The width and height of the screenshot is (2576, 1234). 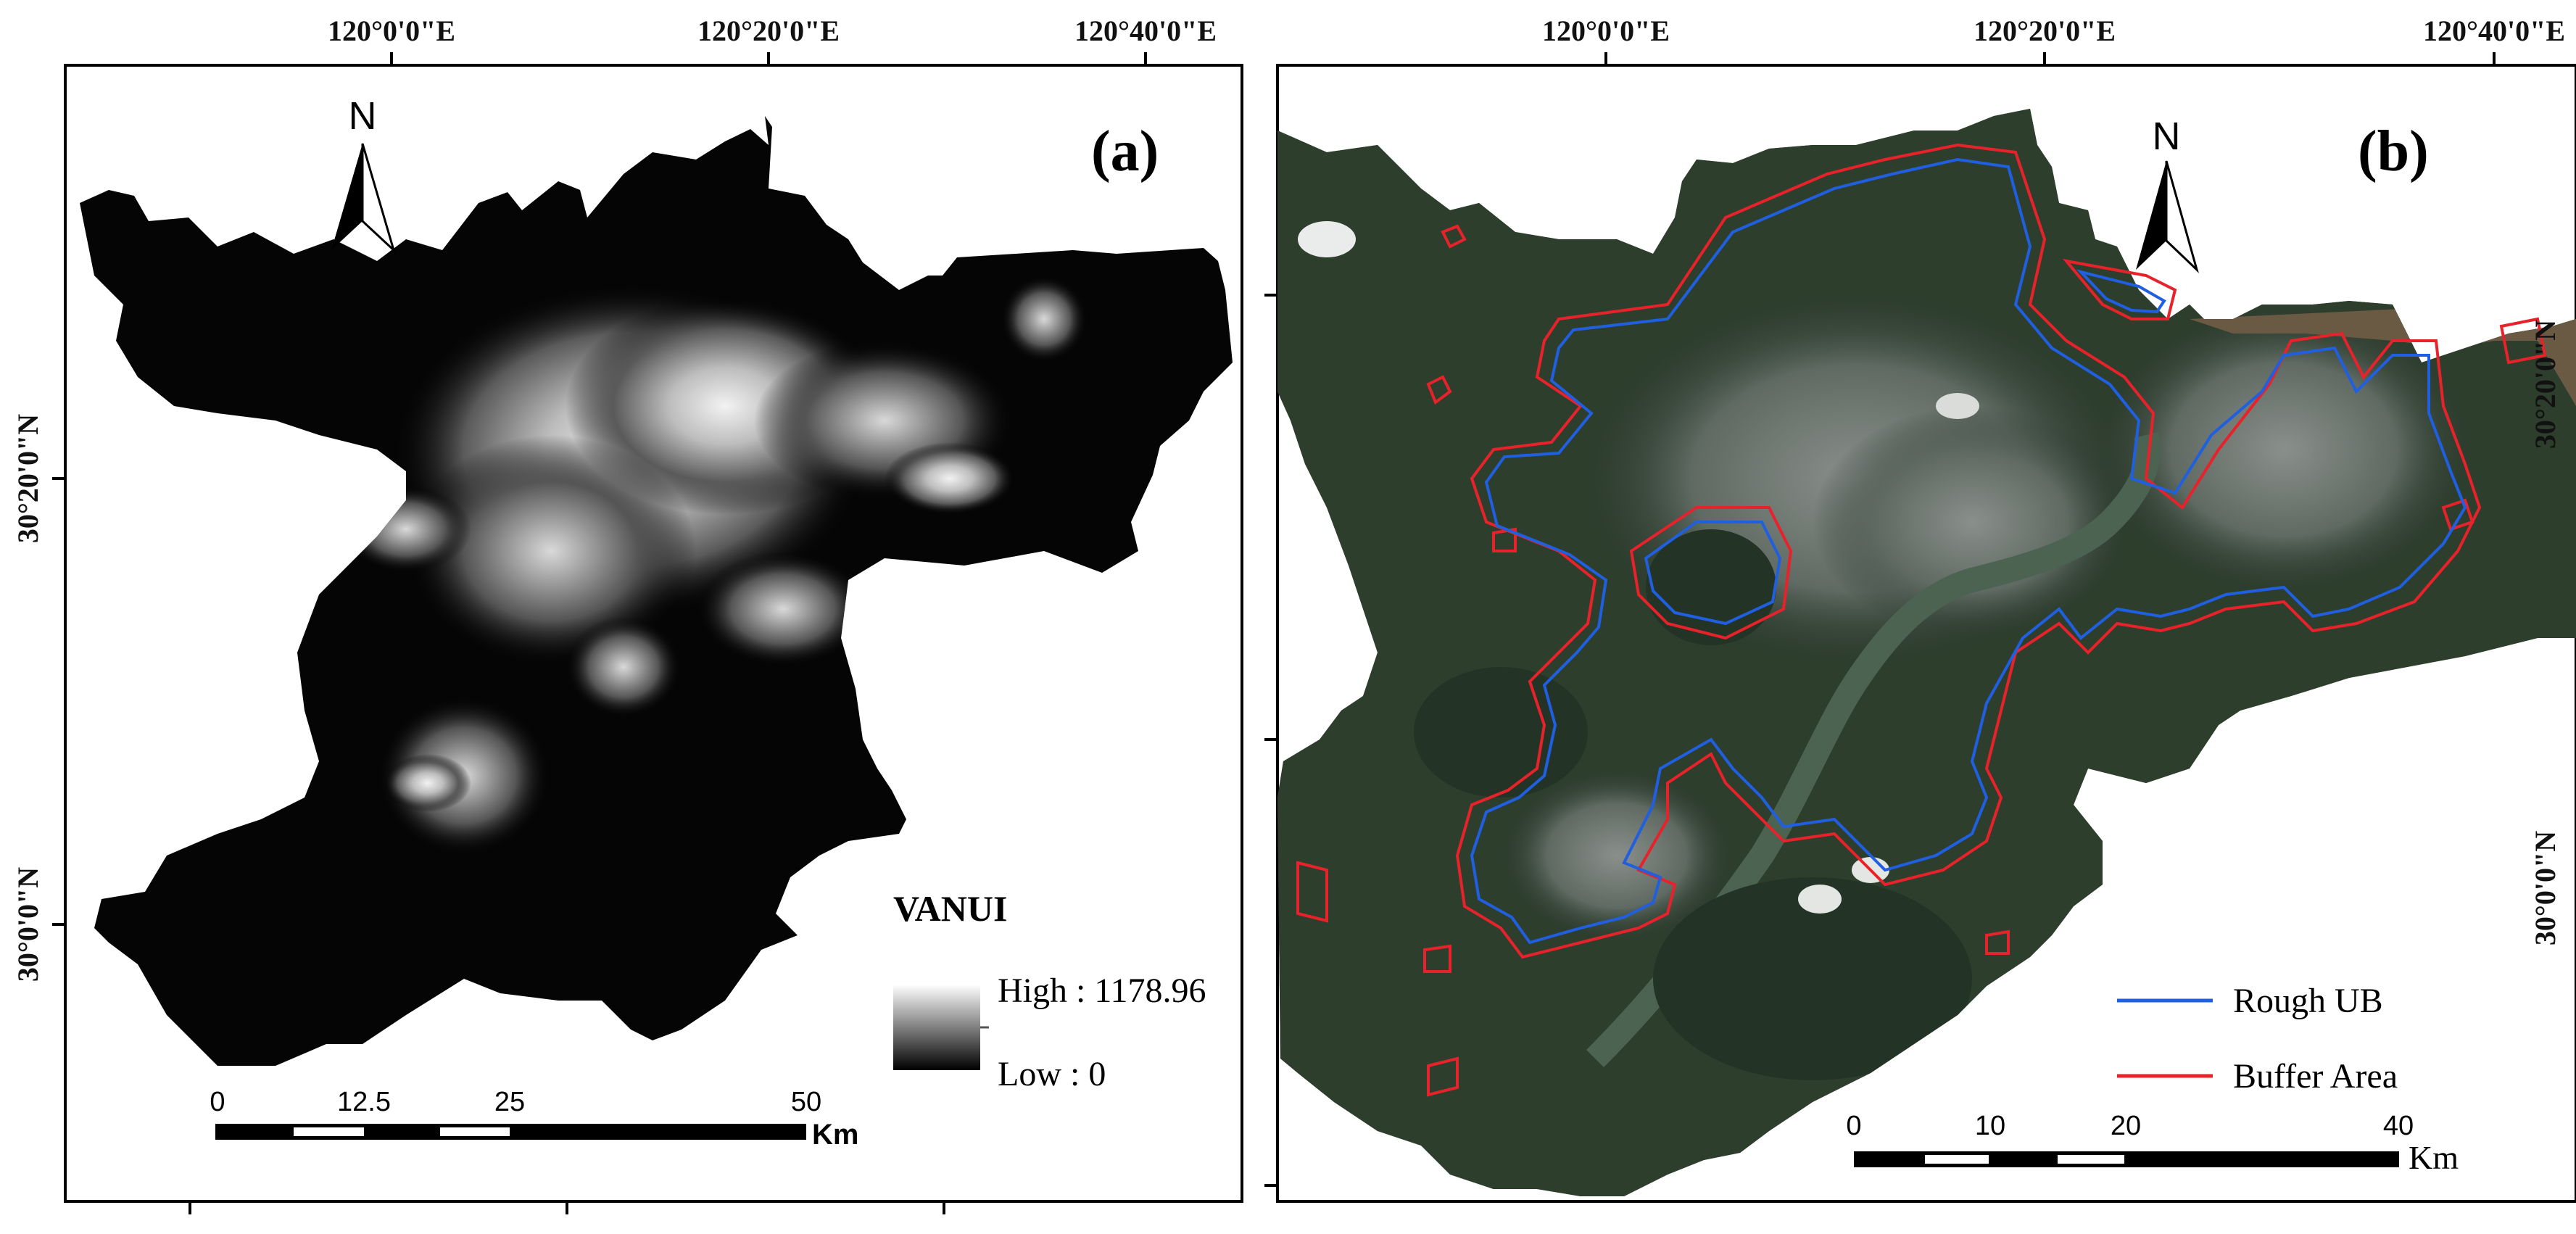 I want to click on panel-a-lon-label-3: 120°40'0"E, so click(x=1146, y=31).